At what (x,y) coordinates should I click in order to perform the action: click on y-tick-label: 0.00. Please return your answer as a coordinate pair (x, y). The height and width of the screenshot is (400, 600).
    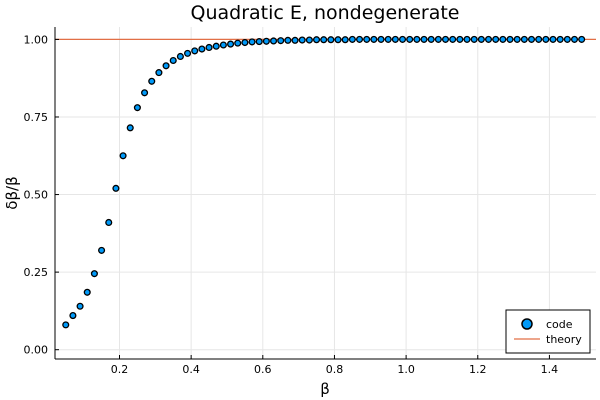
    Looking at the image, I should click on (36, 350).